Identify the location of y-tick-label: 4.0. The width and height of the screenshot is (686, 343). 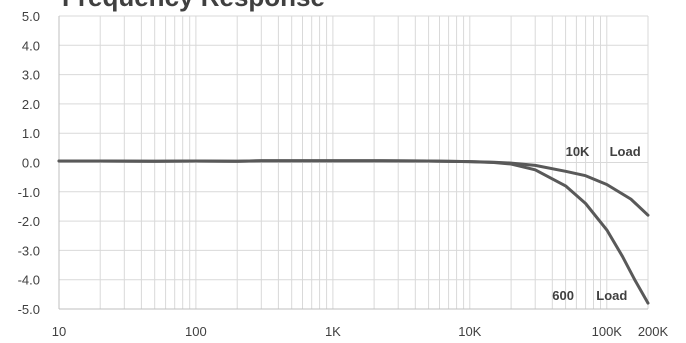
(31, 45).